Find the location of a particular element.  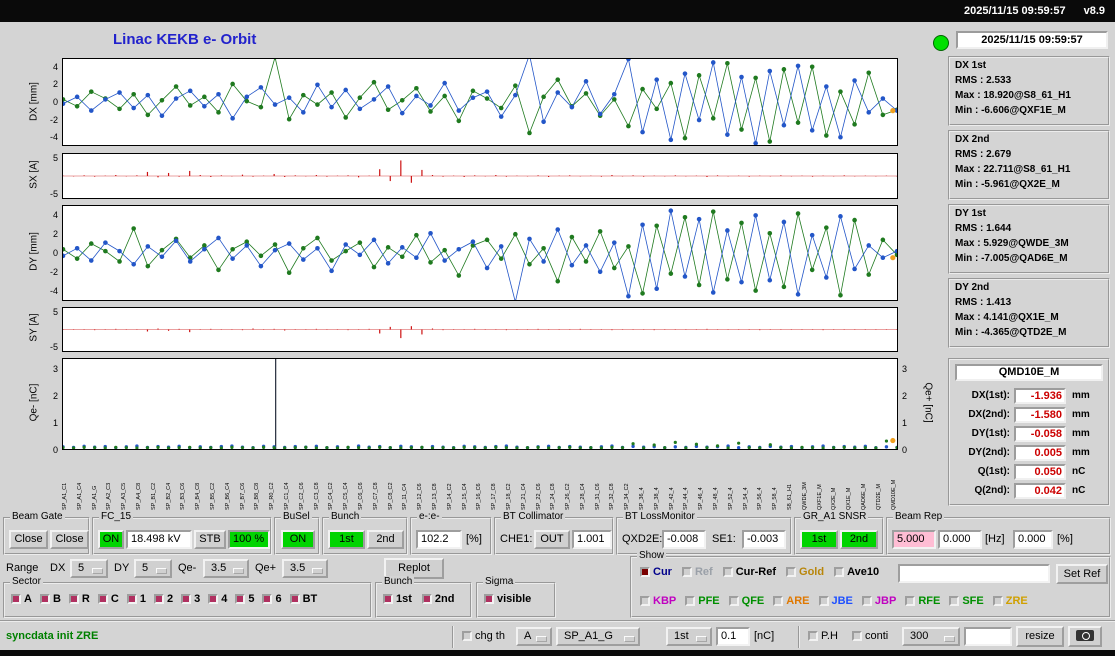

checkbox-ref: Ref is located at coordinates (697, 572).